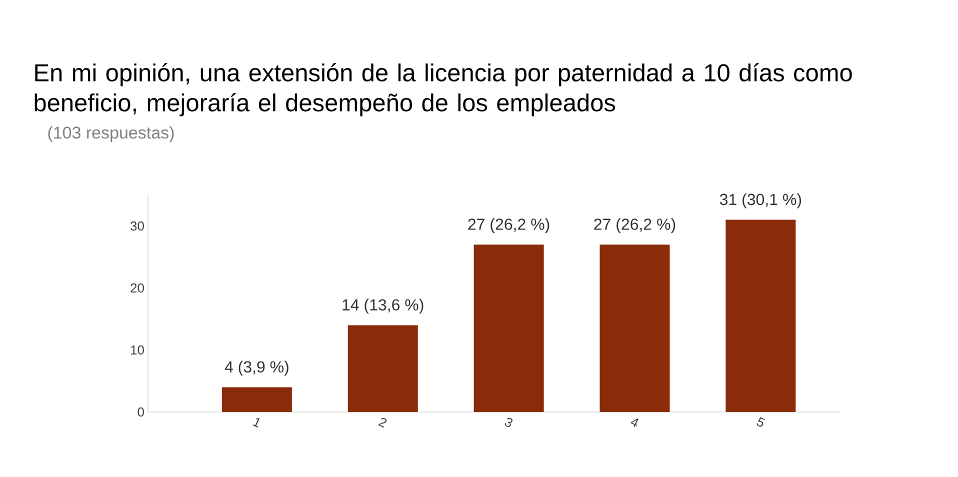  I want to click on chart-title: En mi opinión, una extensión de la licencia por paternidad a 10 días como beneficio, mejoraría el desempeño de los empleados, so click(443, 89).